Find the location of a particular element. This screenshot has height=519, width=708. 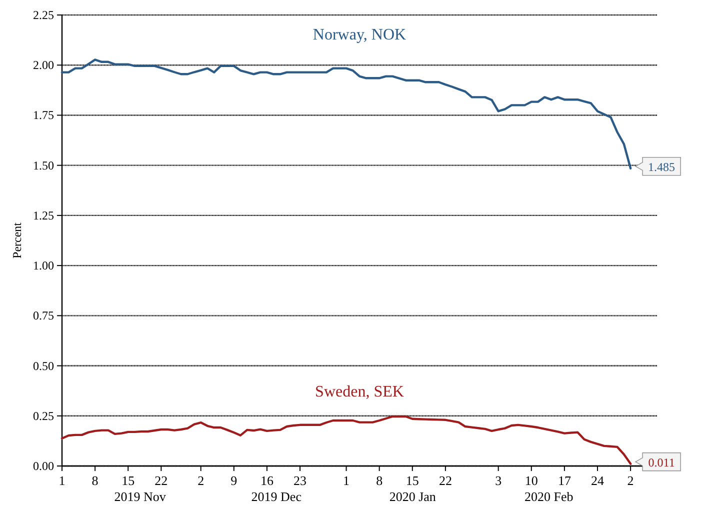

y-tick-label: 1.50 is located at coordinates (43, 165).